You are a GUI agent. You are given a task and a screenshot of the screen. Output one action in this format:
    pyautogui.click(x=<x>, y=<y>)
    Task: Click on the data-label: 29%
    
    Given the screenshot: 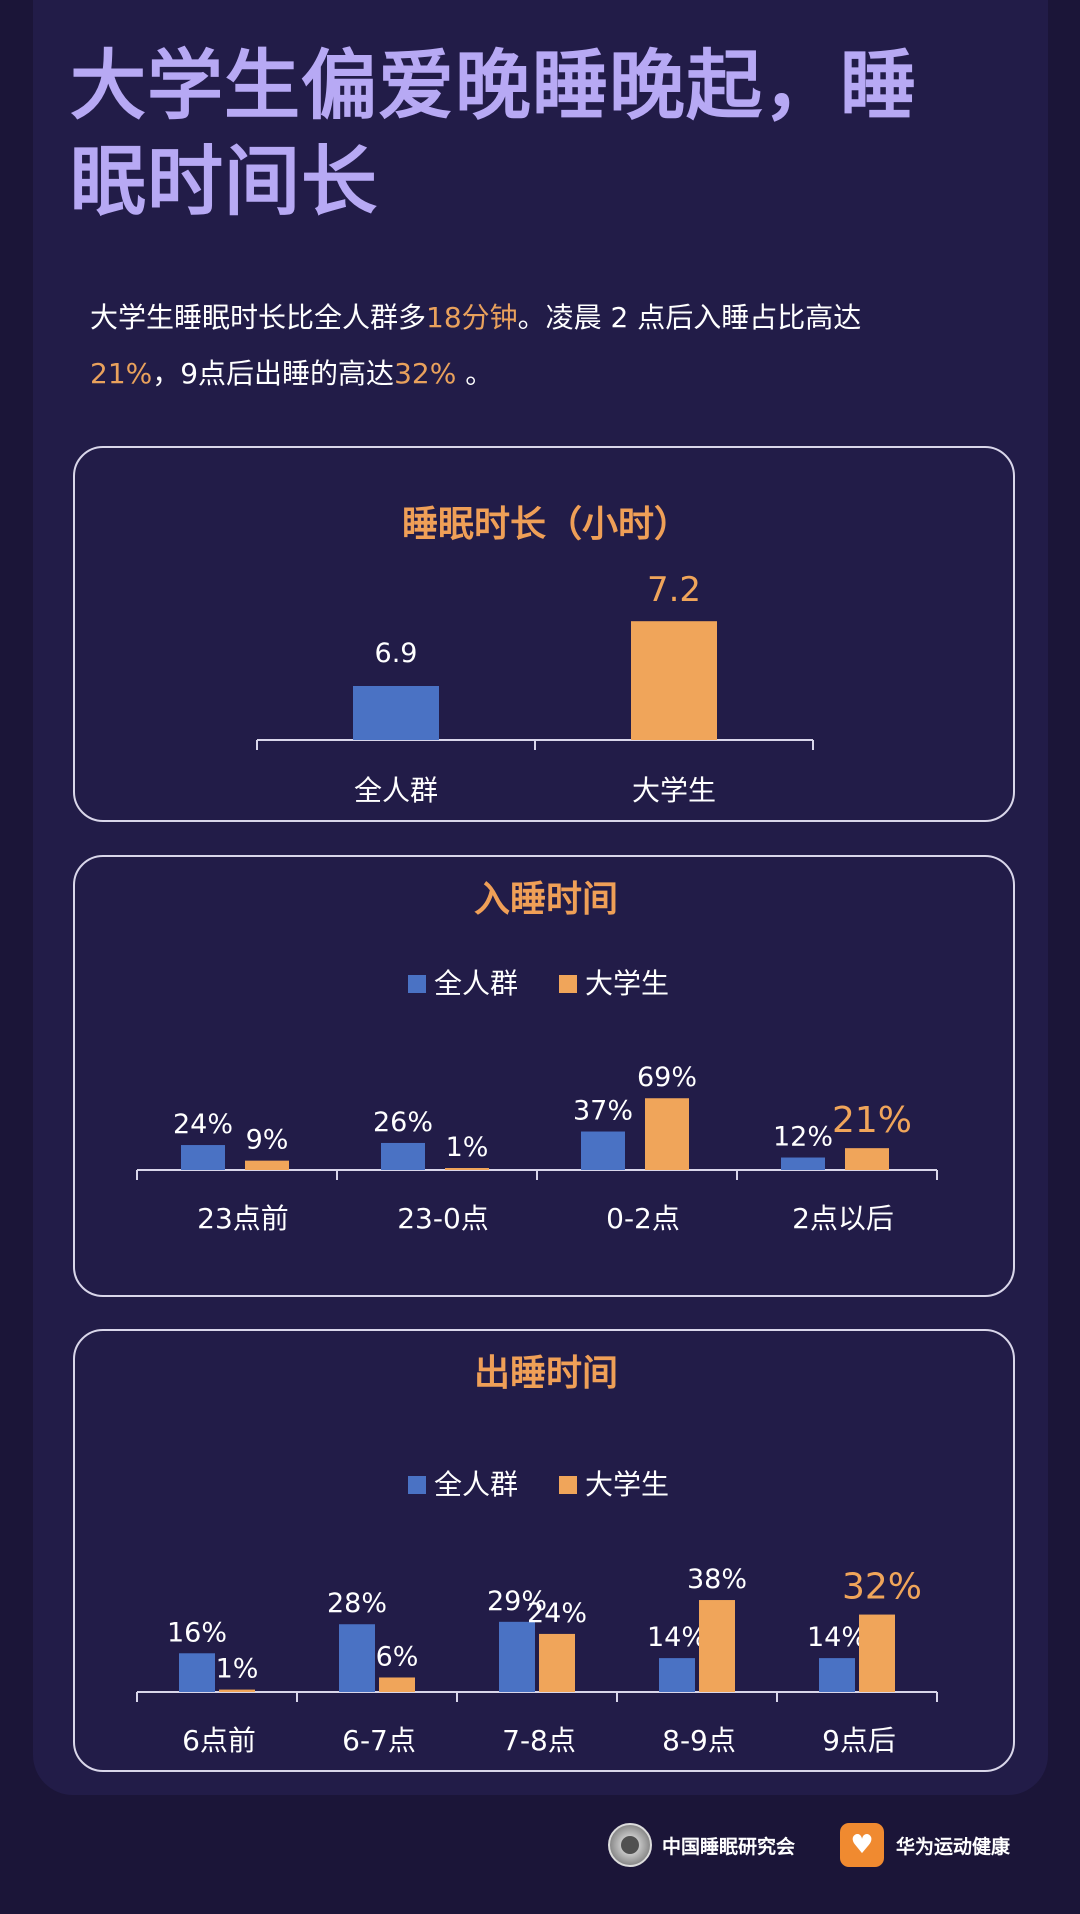 What is the action you would take?
    pyautogui.click(x=517, y=1601)
    